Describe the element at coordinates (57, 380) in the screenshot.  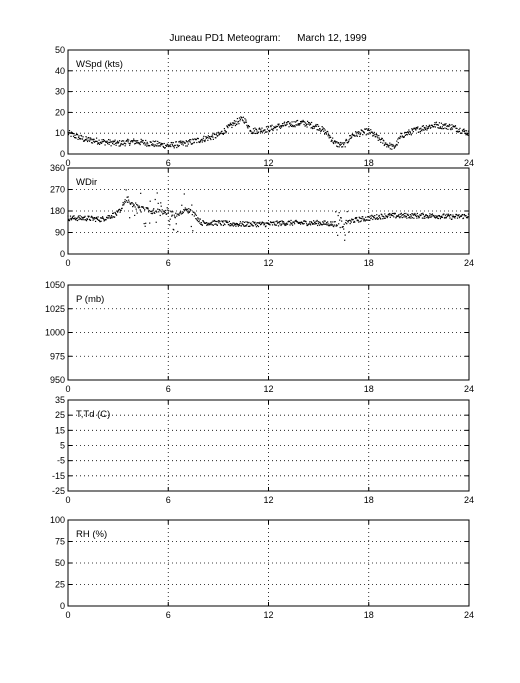
I see `y-tick-label: 950` at that location.